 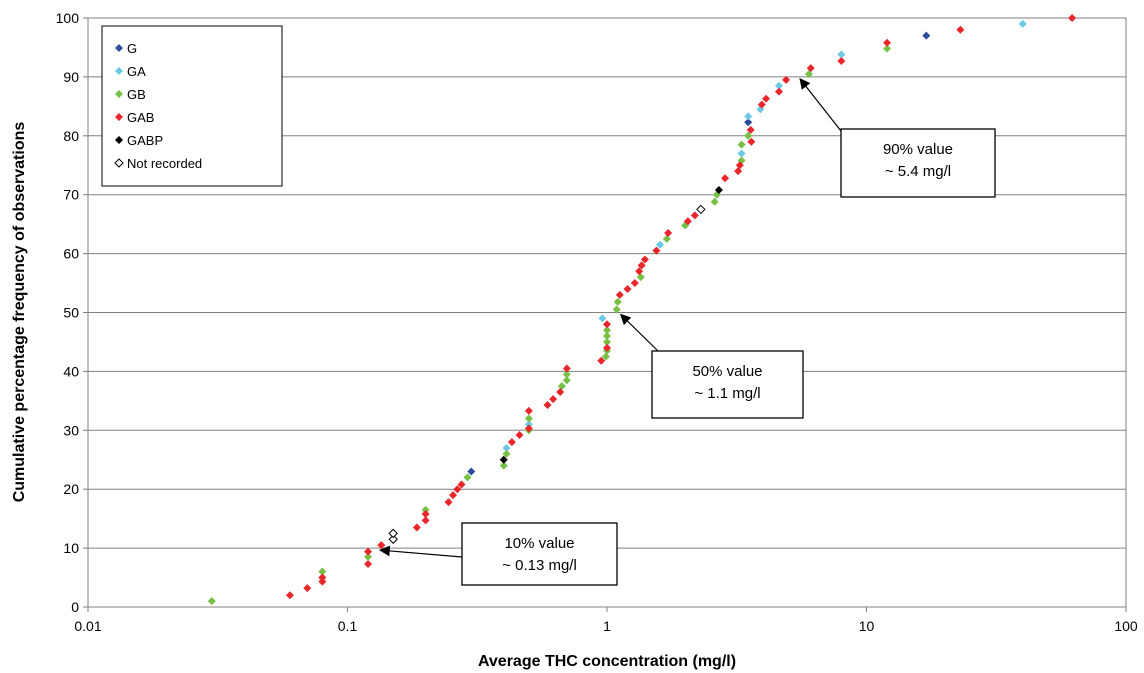 I want to click on y-tick-label: 80, so click(x=71, y=136).